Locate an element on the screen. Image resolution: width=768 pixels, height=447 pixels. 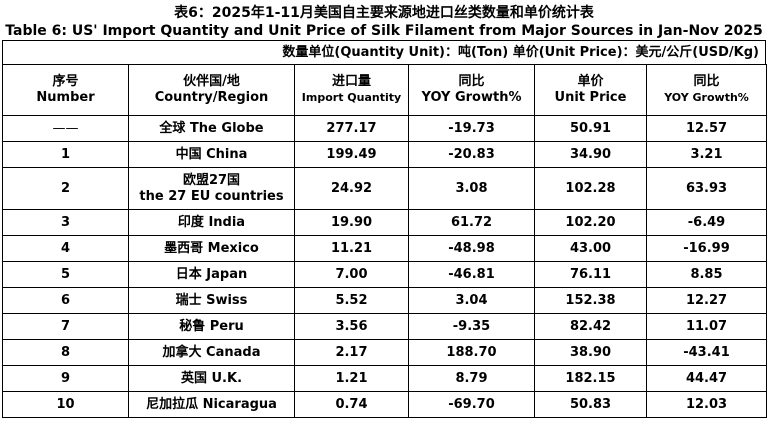
table-row: 1 中国 China 199.49 -20.83 34.90 3.21 is located at coordinates (384, 154).